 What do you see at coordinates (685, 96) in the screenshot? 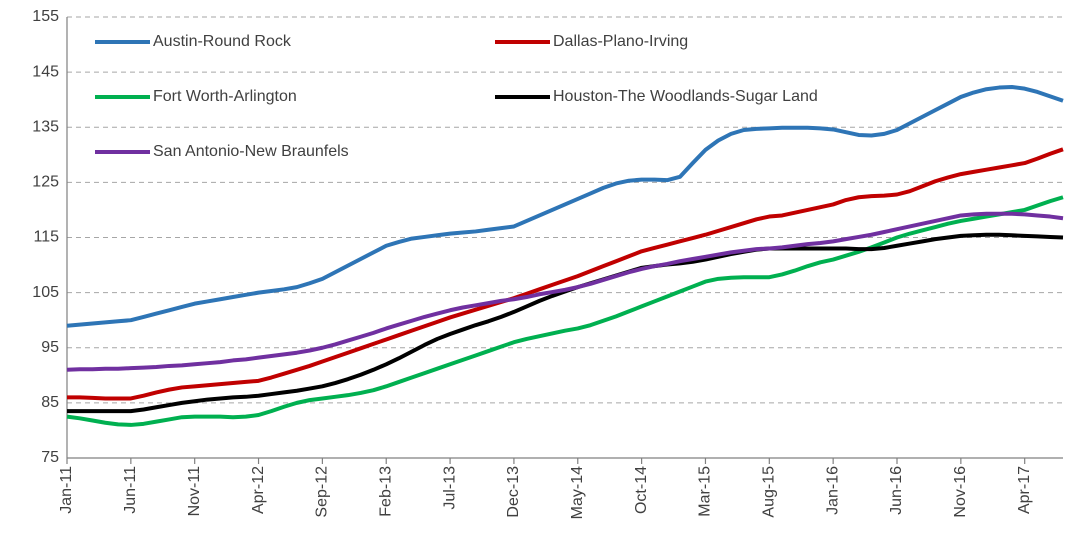
I see `legend-label: Houston-The Woodlands-Sugar Land` at bounding box center [685, 96].